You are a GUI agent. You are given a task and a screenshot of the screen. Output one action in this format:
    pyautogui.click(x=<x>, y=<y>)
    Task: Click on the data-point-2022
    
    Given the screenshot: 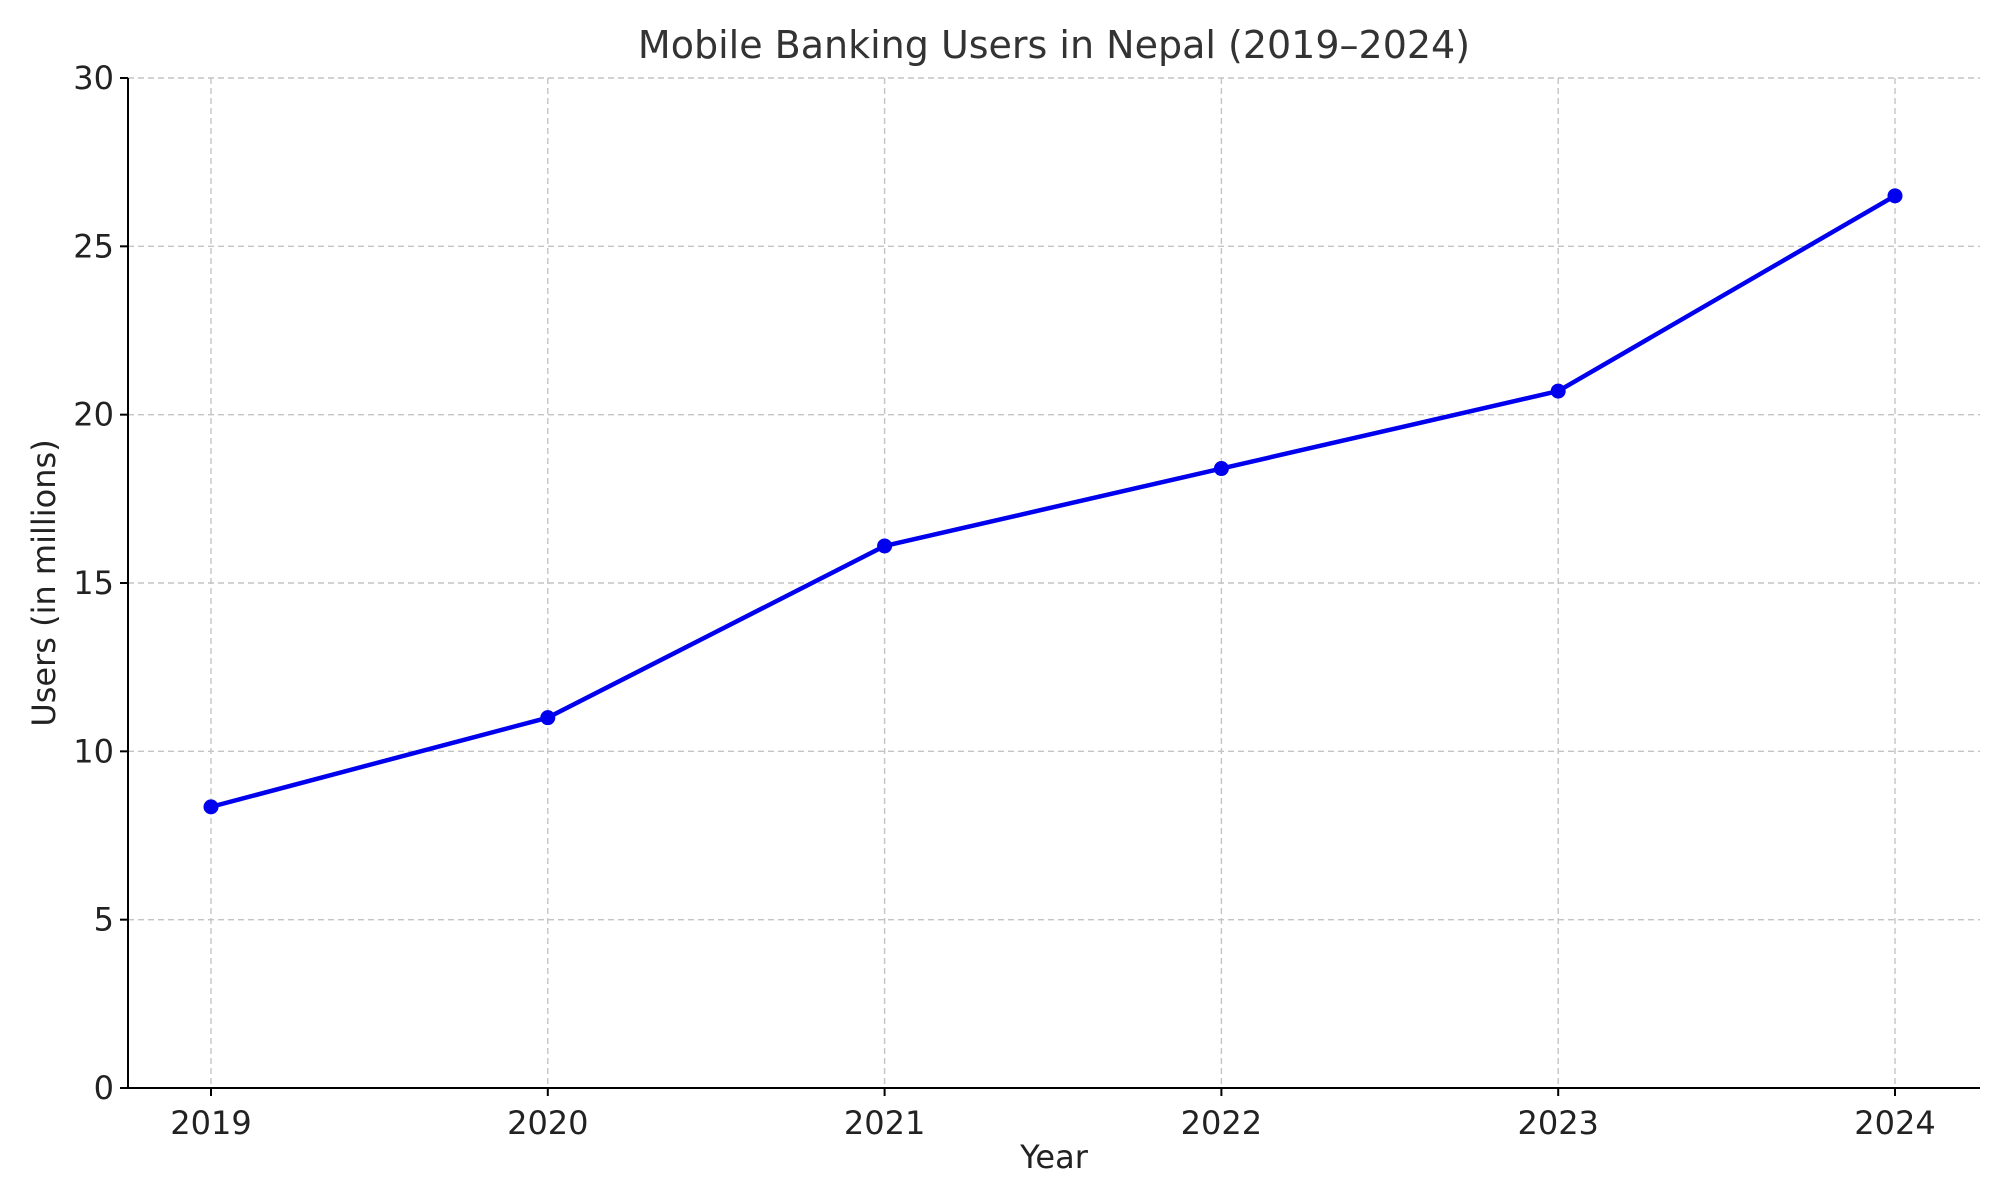 What is the action you would take?
    pyautogui.click(x=1221, y=469)
    